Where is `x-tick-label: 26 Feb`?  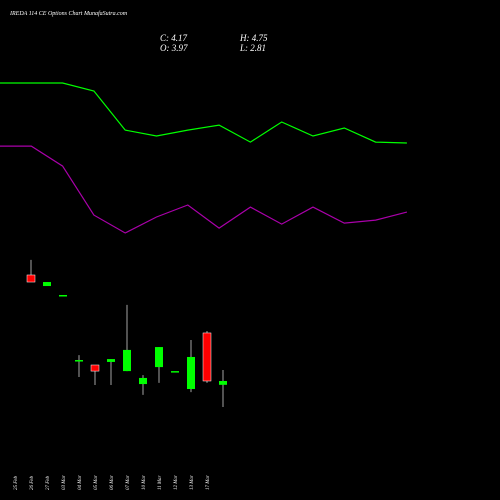
x-tick-label: 26 Feb is located at coordinates (32, 482).